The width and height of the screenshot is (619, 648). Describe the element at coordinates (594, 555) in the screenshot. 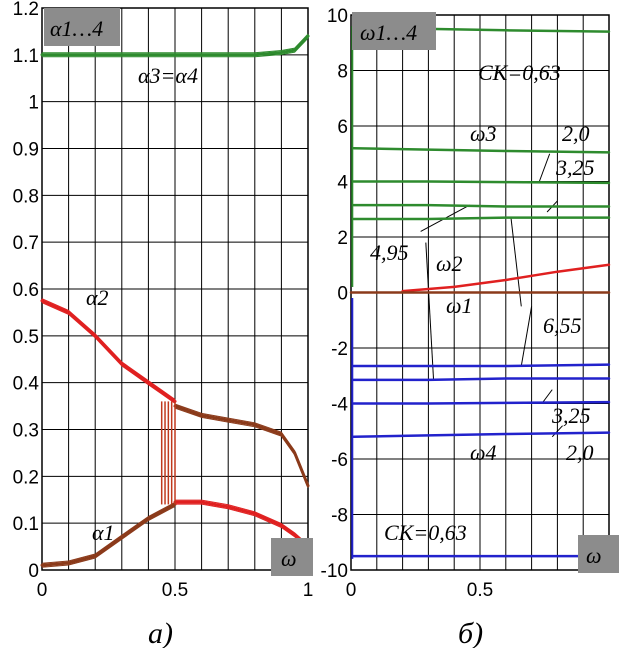

I see `x-title-b: ω` at that location.